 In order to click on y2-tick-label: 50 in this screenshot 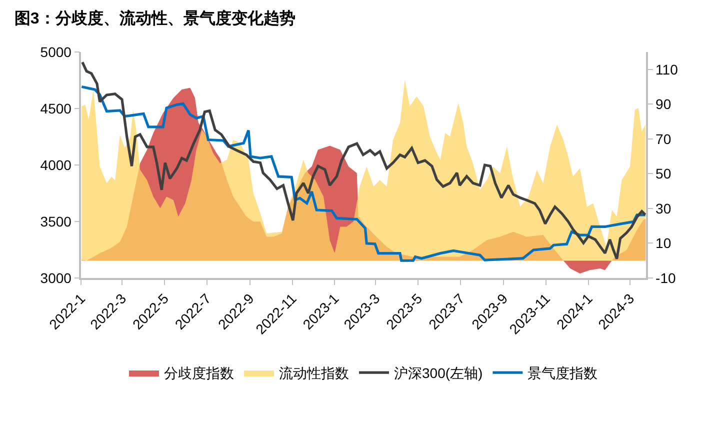, I will do `click(664, 174)`.